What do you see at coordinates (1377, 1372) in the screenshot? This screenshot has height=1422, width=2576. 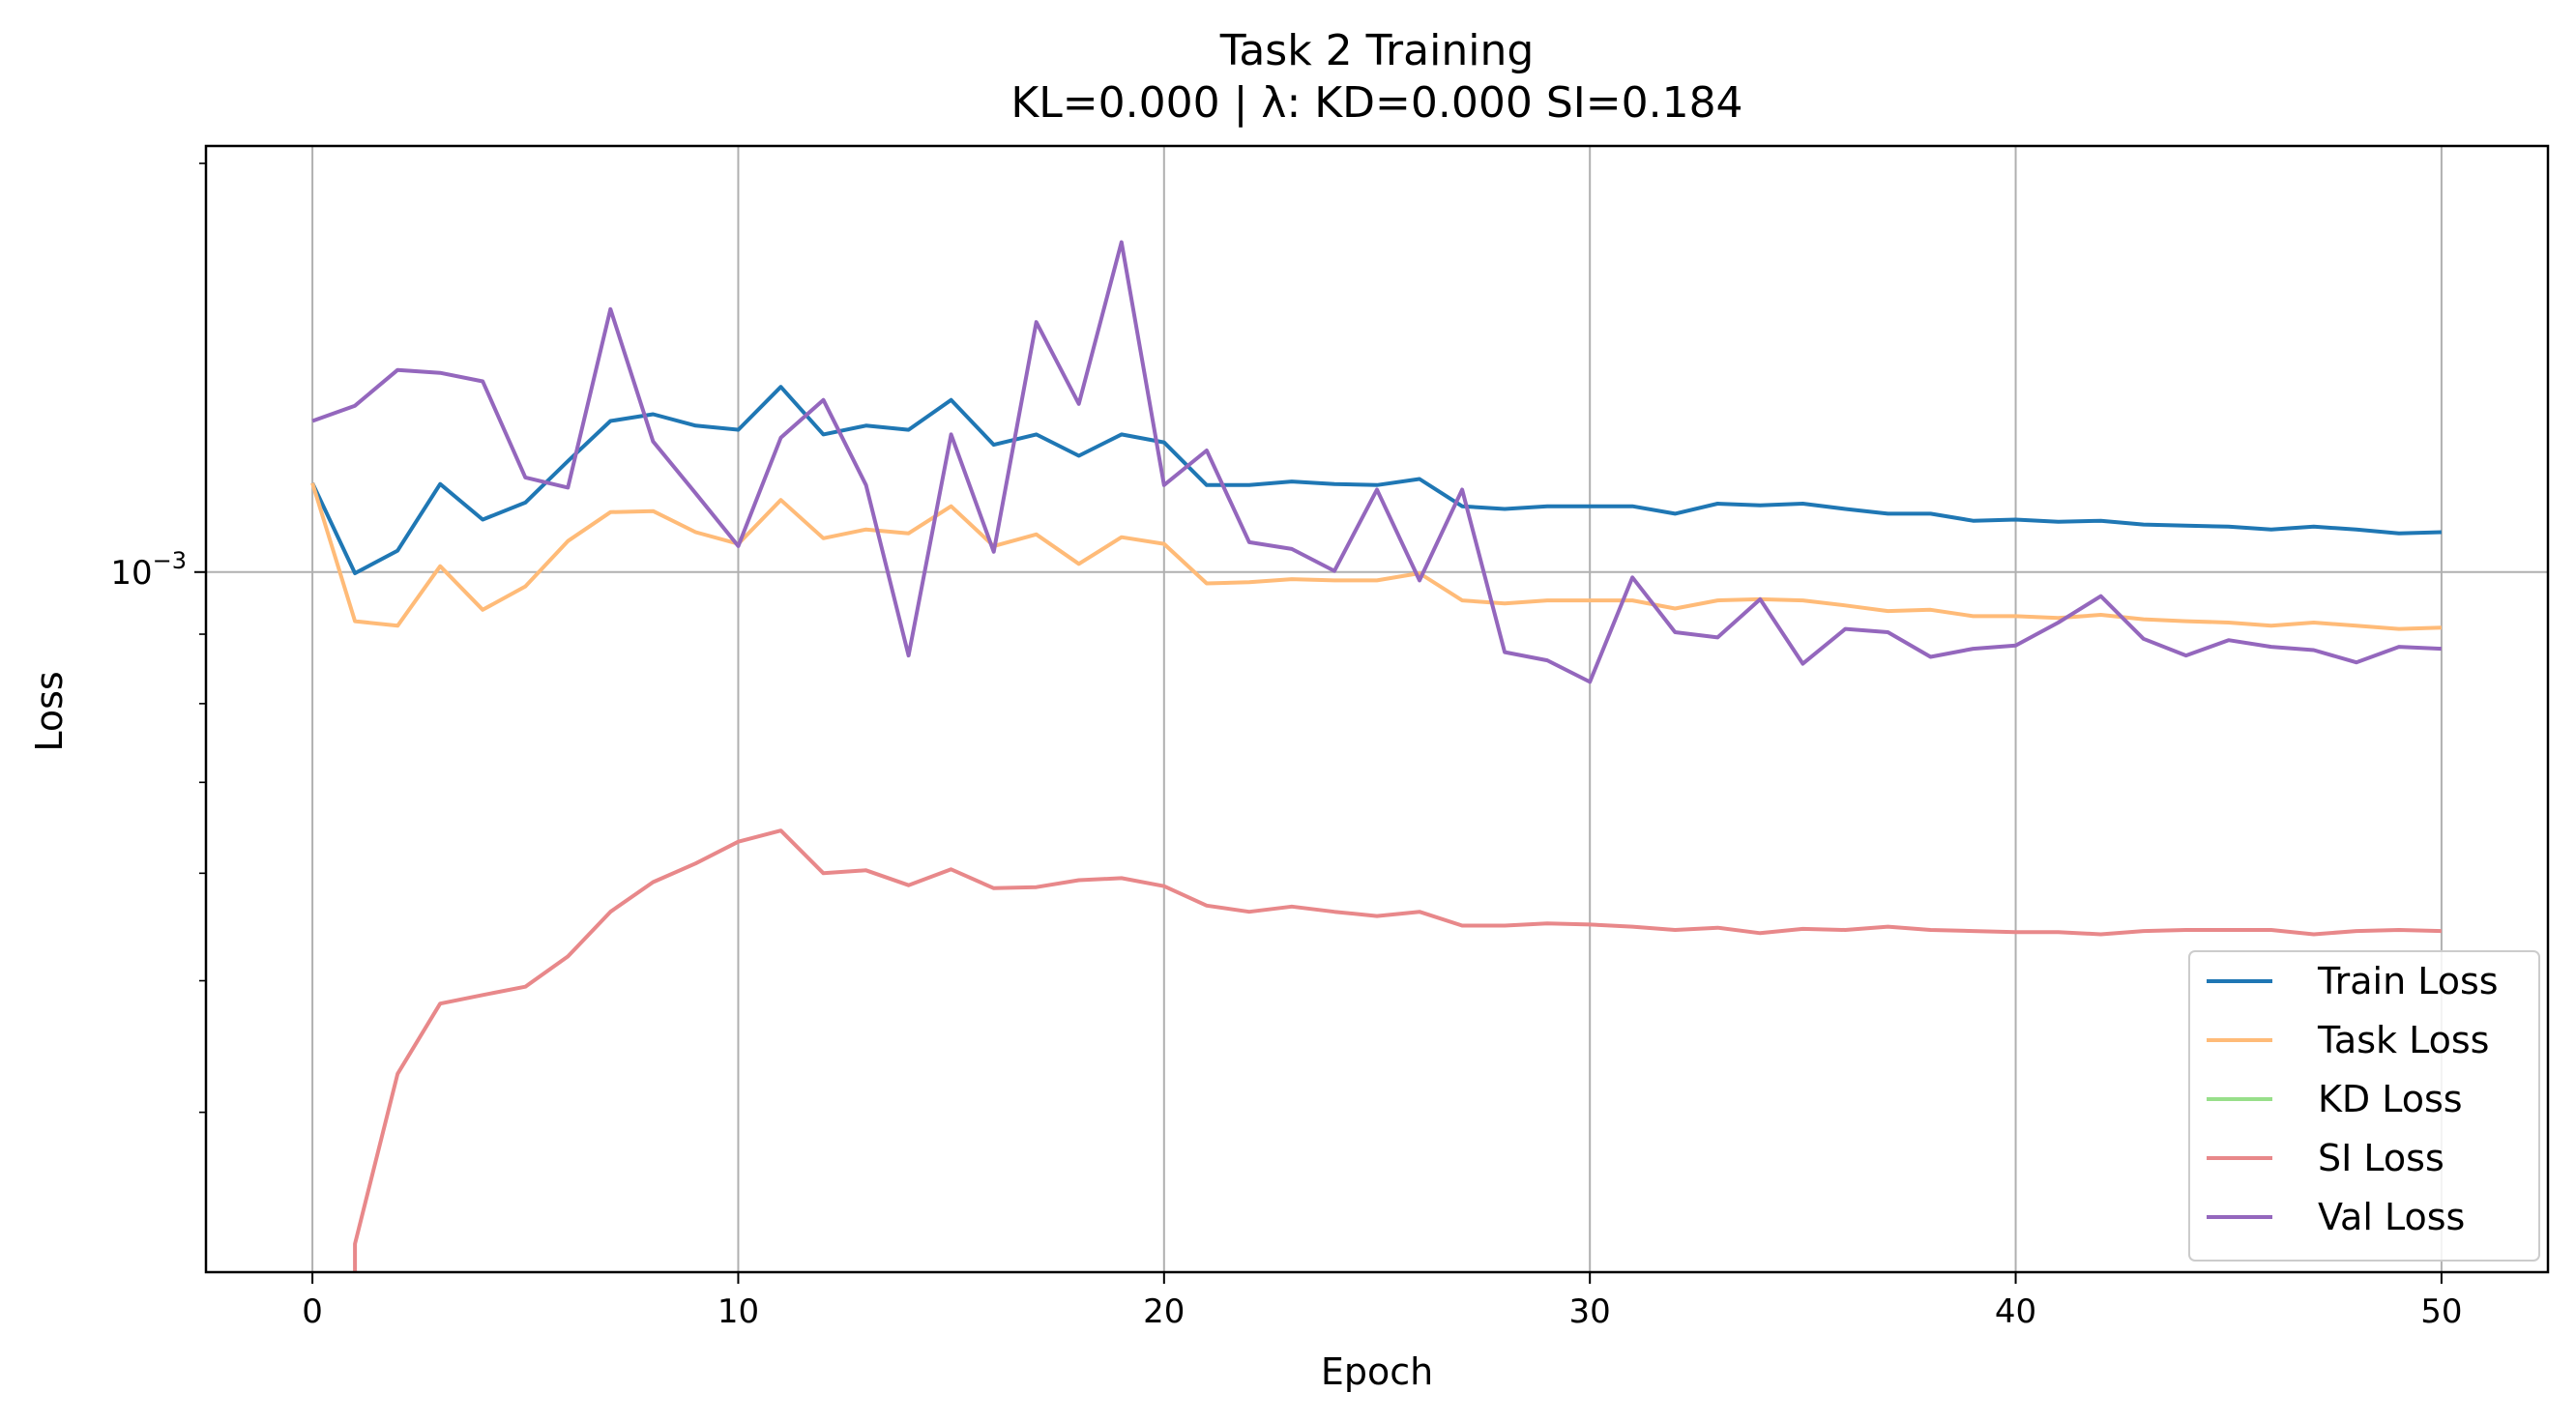 I see `x-axis-label: Epoch` at bounding box center [1377, 1372].